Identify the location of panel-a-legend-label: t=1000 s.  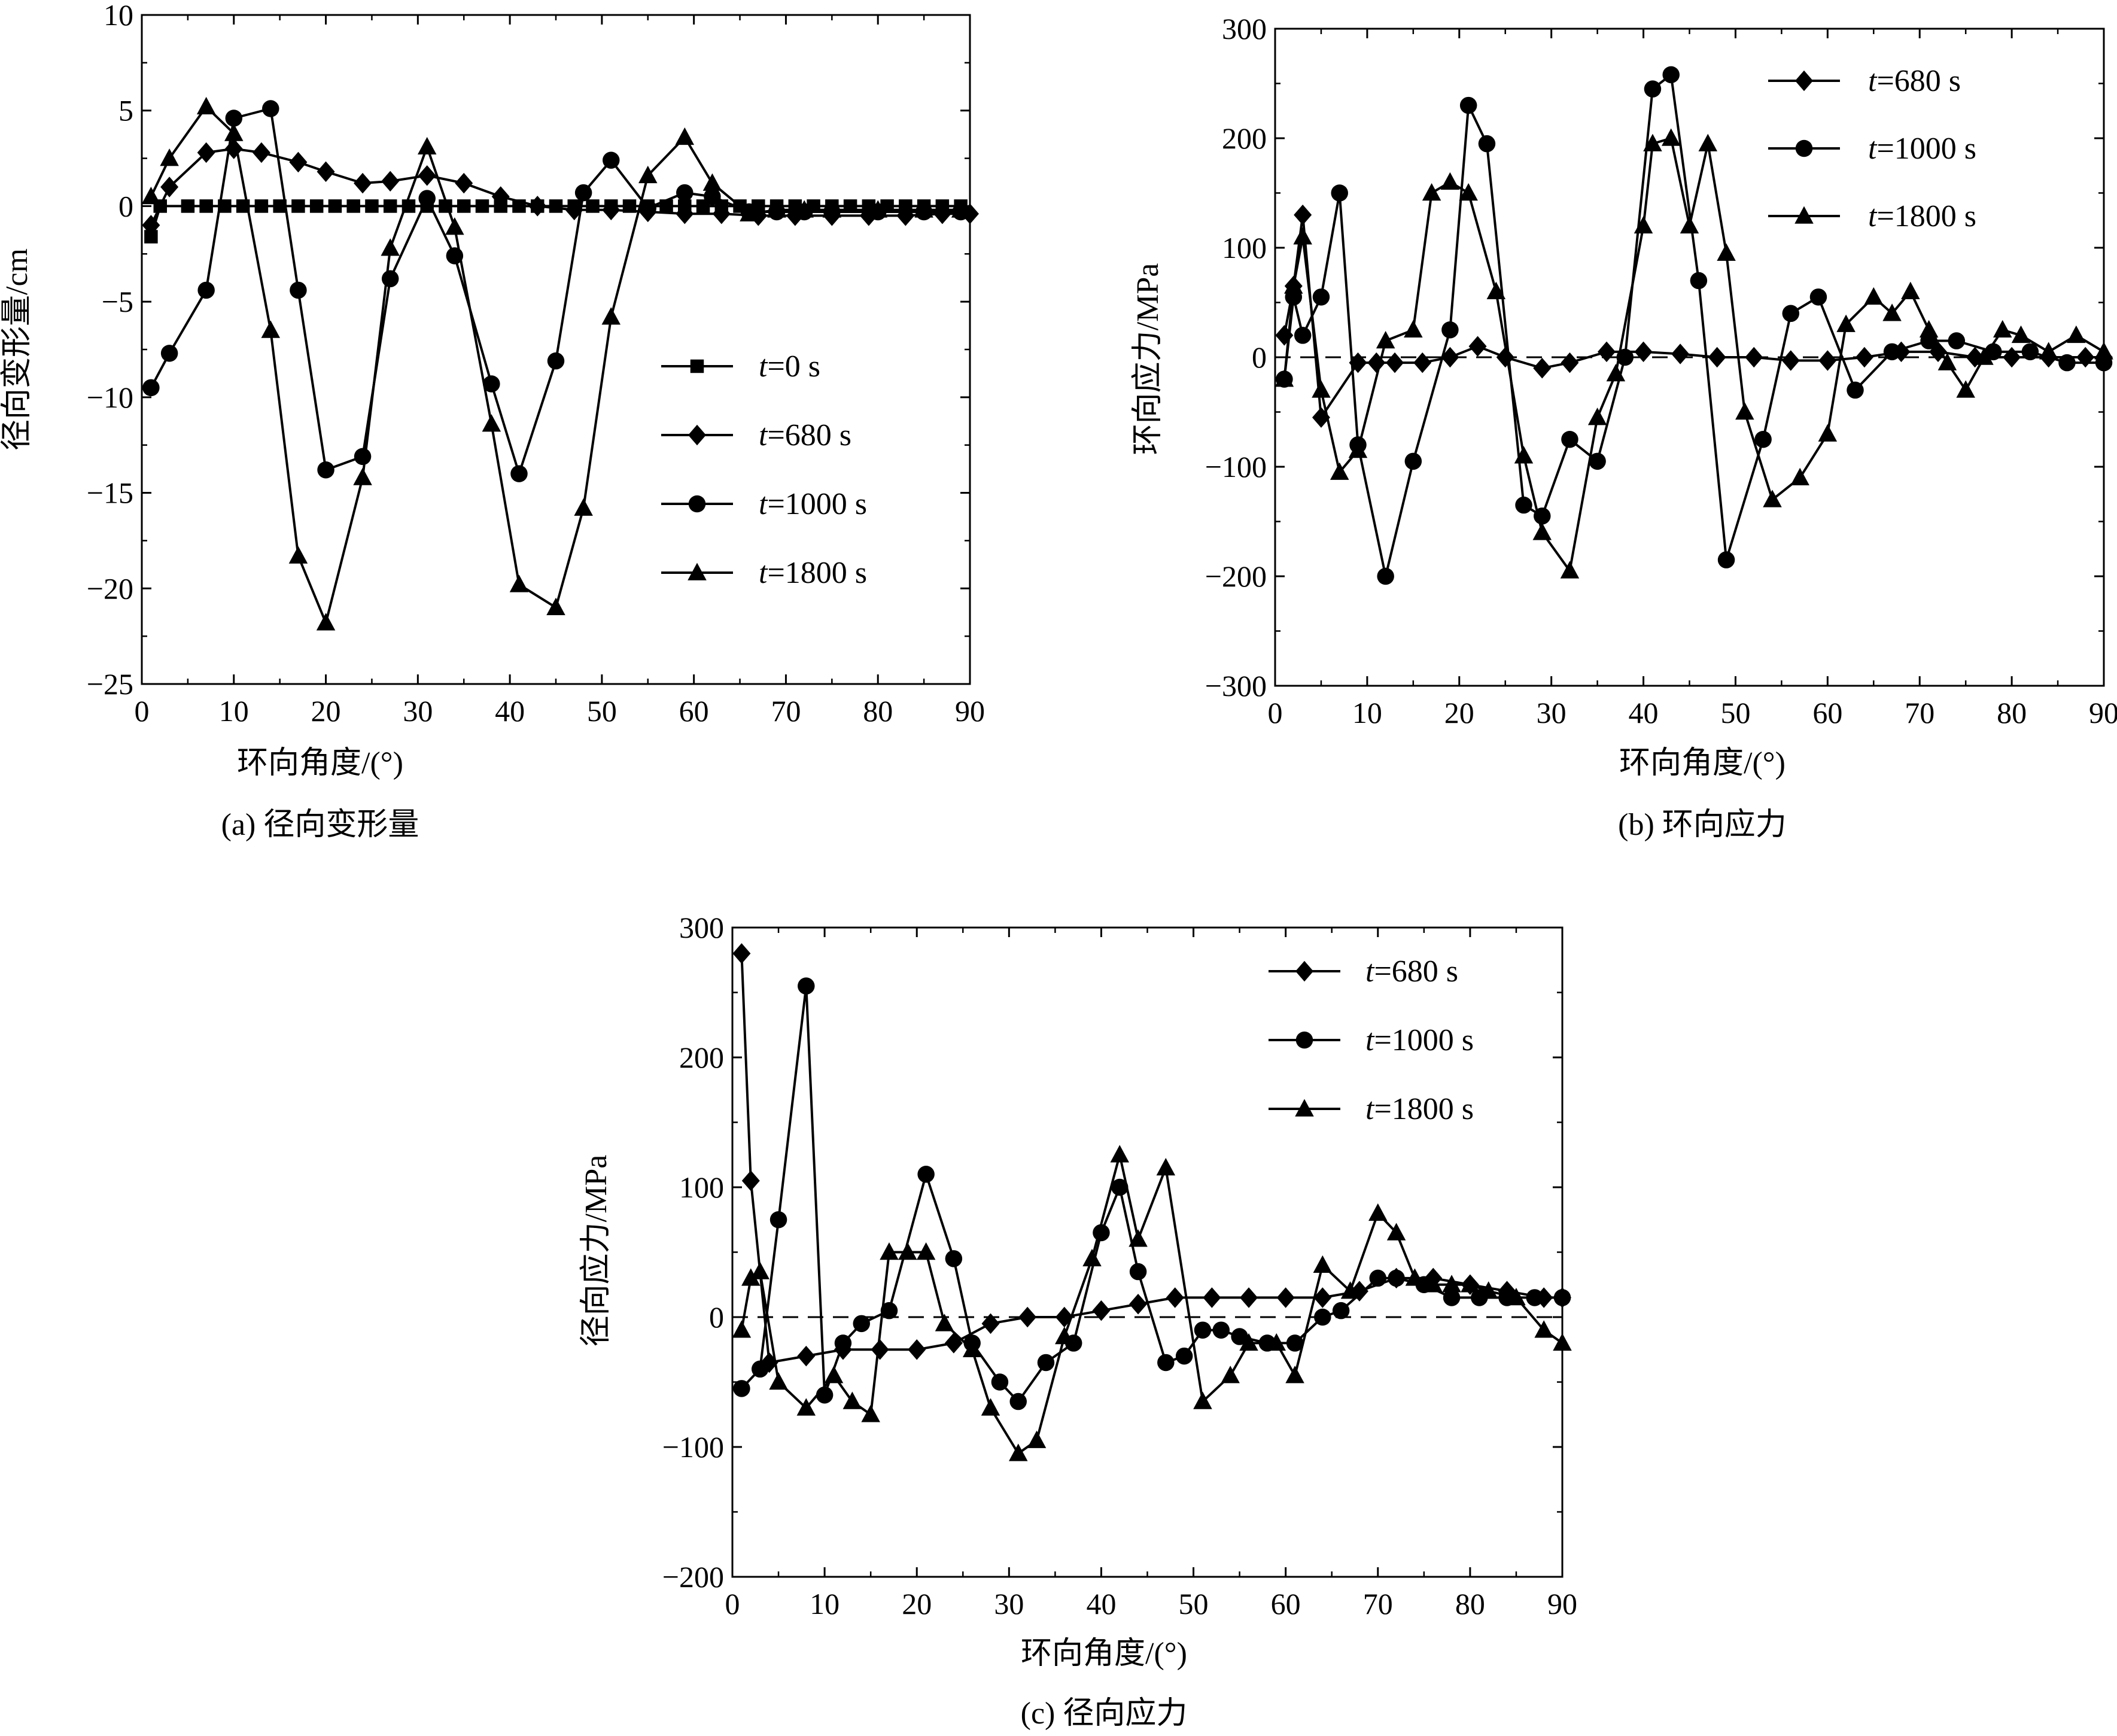
(813, 504).